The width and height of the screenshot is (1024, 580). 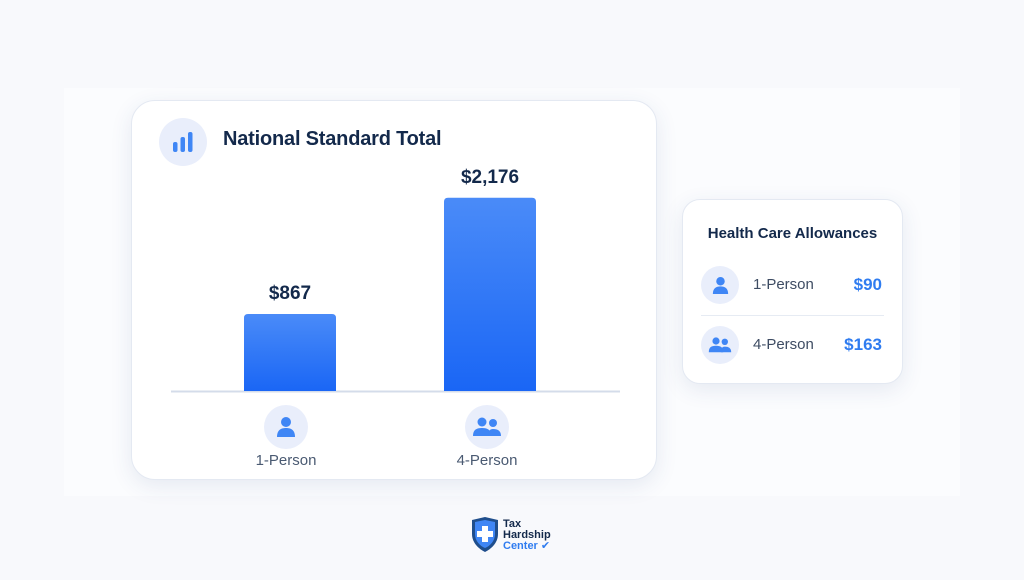 What do you see at coordinates (792, 233) in the screenshot?
I see `side-card-title: Health Care Allowances` at bounding box center [792, 233].